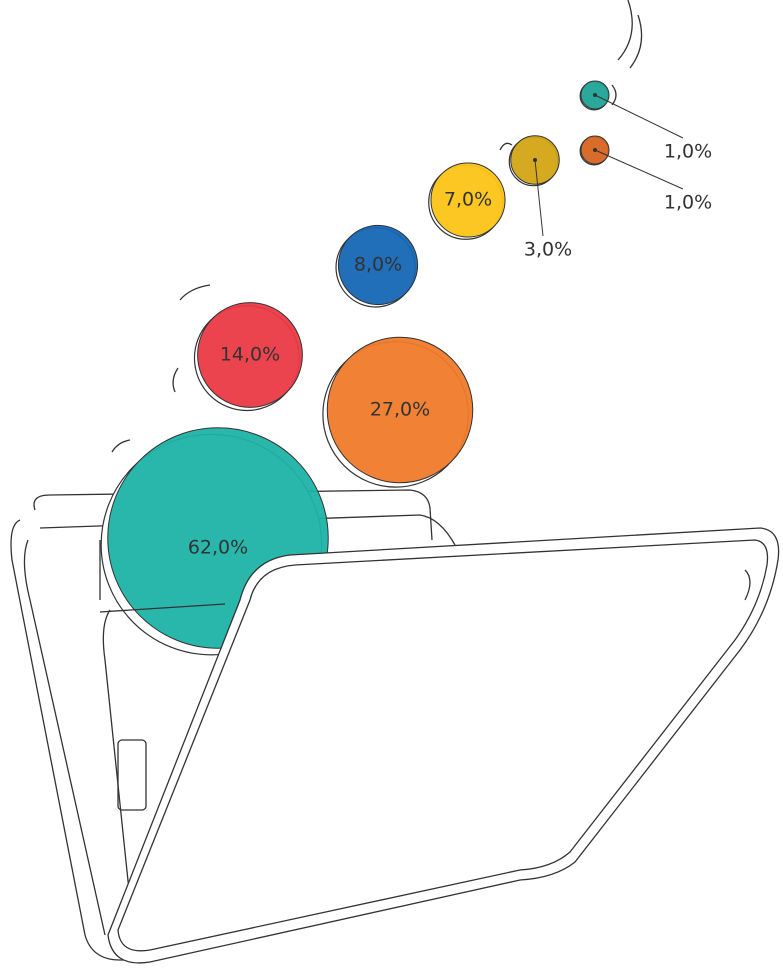 The height and width of the screenshot is (979, 783). I want to click on wallet-shine, so click(747, 585).